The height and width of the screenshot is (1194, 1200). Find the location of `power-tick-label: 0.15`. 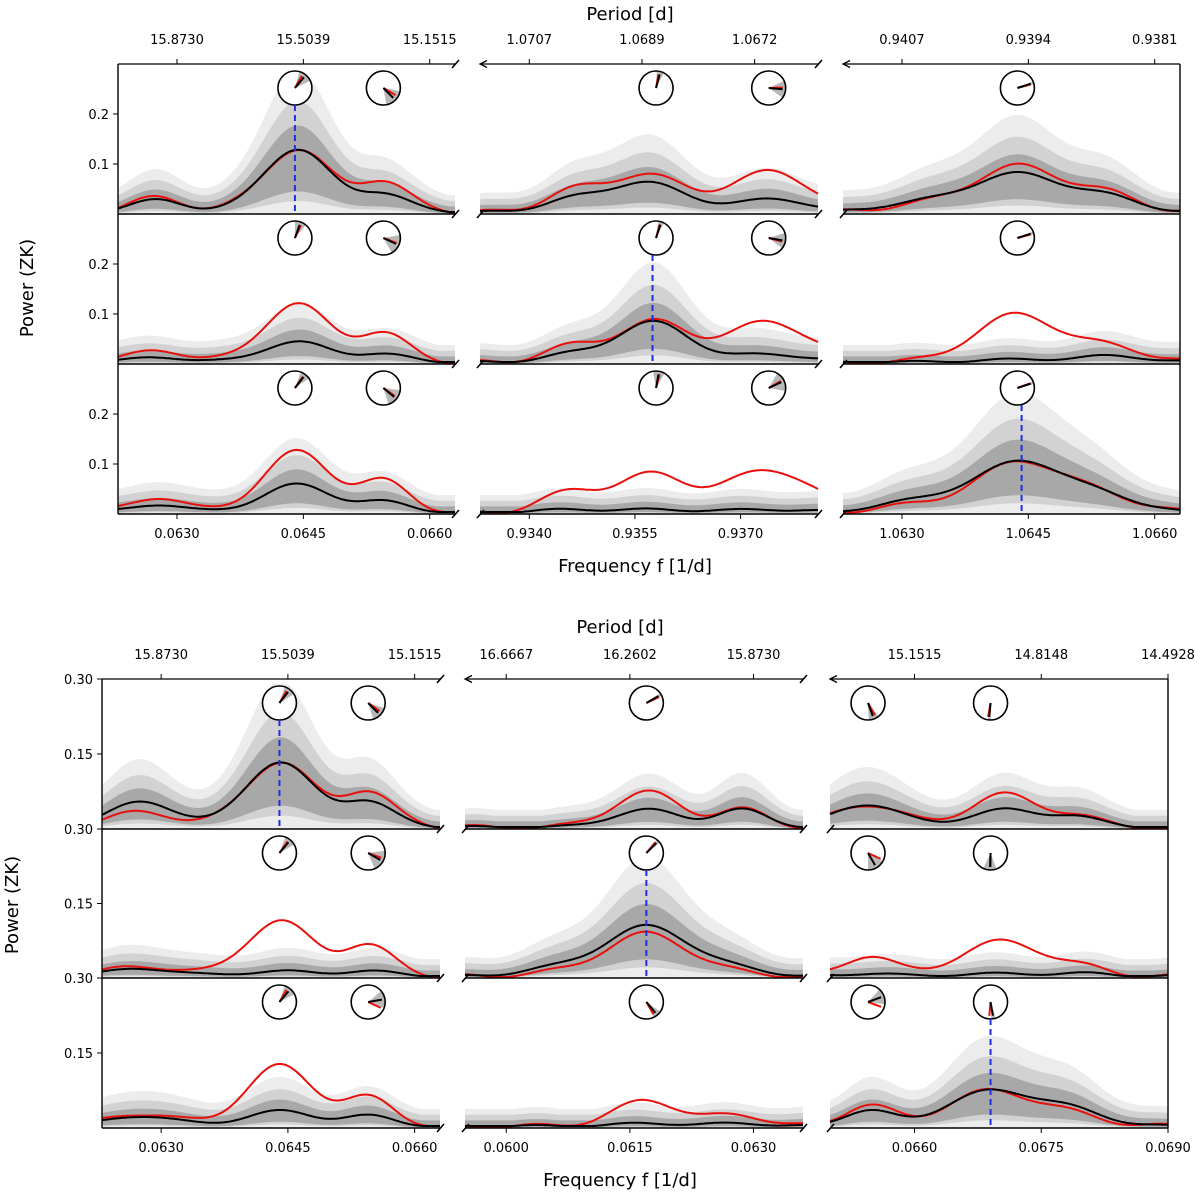

power-tick-label: 0.15 is located at coordinates (78, 755).